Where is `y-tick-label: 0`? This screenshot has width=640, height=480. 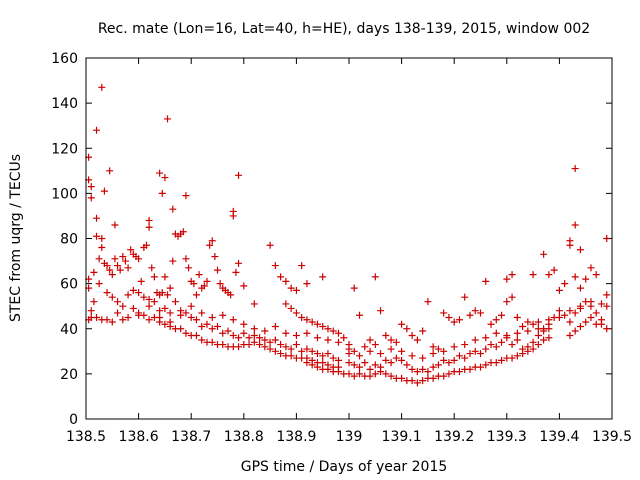 y-tick-label: 0 is located at coordinates (73, 420).